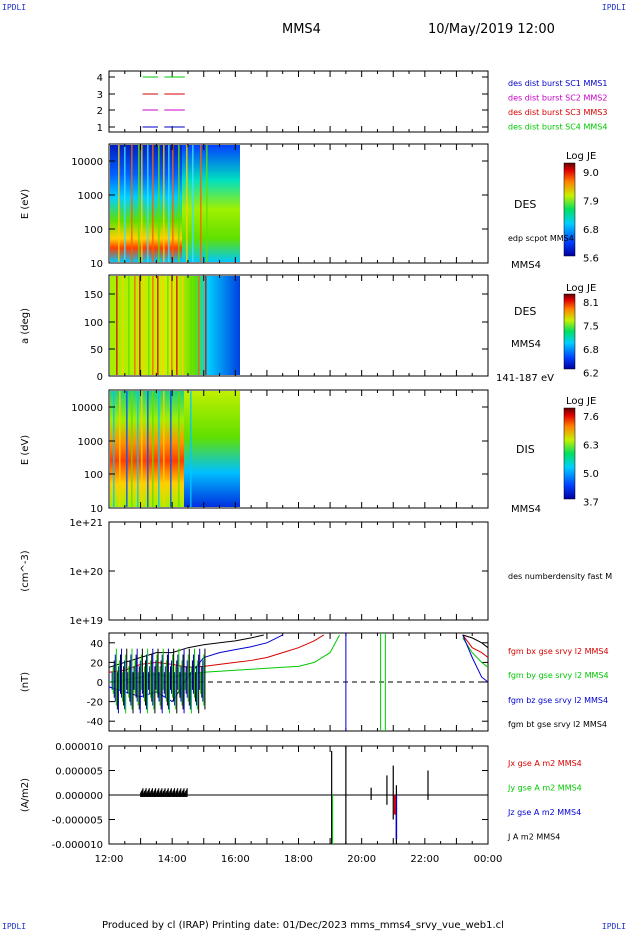 The height and width of the screenshot is (934, 630). What do you see at coordinates (591, 474) in the screenshot?
I see `colorbar-tick-label: 5.0` at bounding box center [591, 474].